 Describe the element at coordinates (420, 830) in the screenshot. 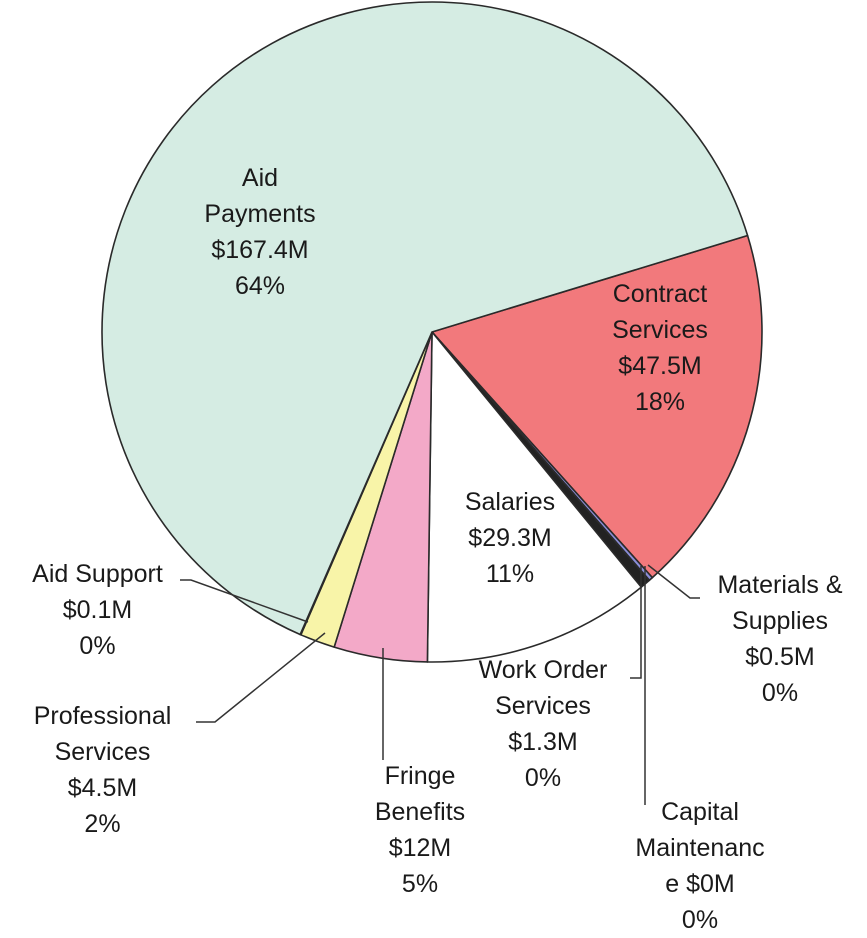

I see `label-fringe-benefits: Fringe Benefits $12M 5%` at that location.